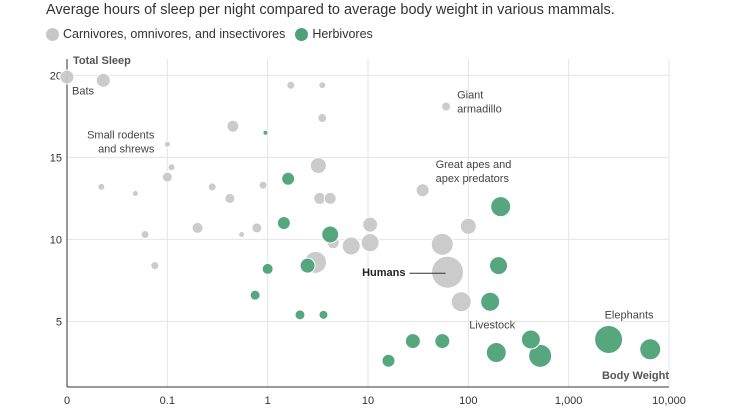 Image resolution: width=729 pixels, height=414 pixels. Describe the element at coordinates (52, 34) in the screenshot. I see `legend-swatch-carnivores` at that location.